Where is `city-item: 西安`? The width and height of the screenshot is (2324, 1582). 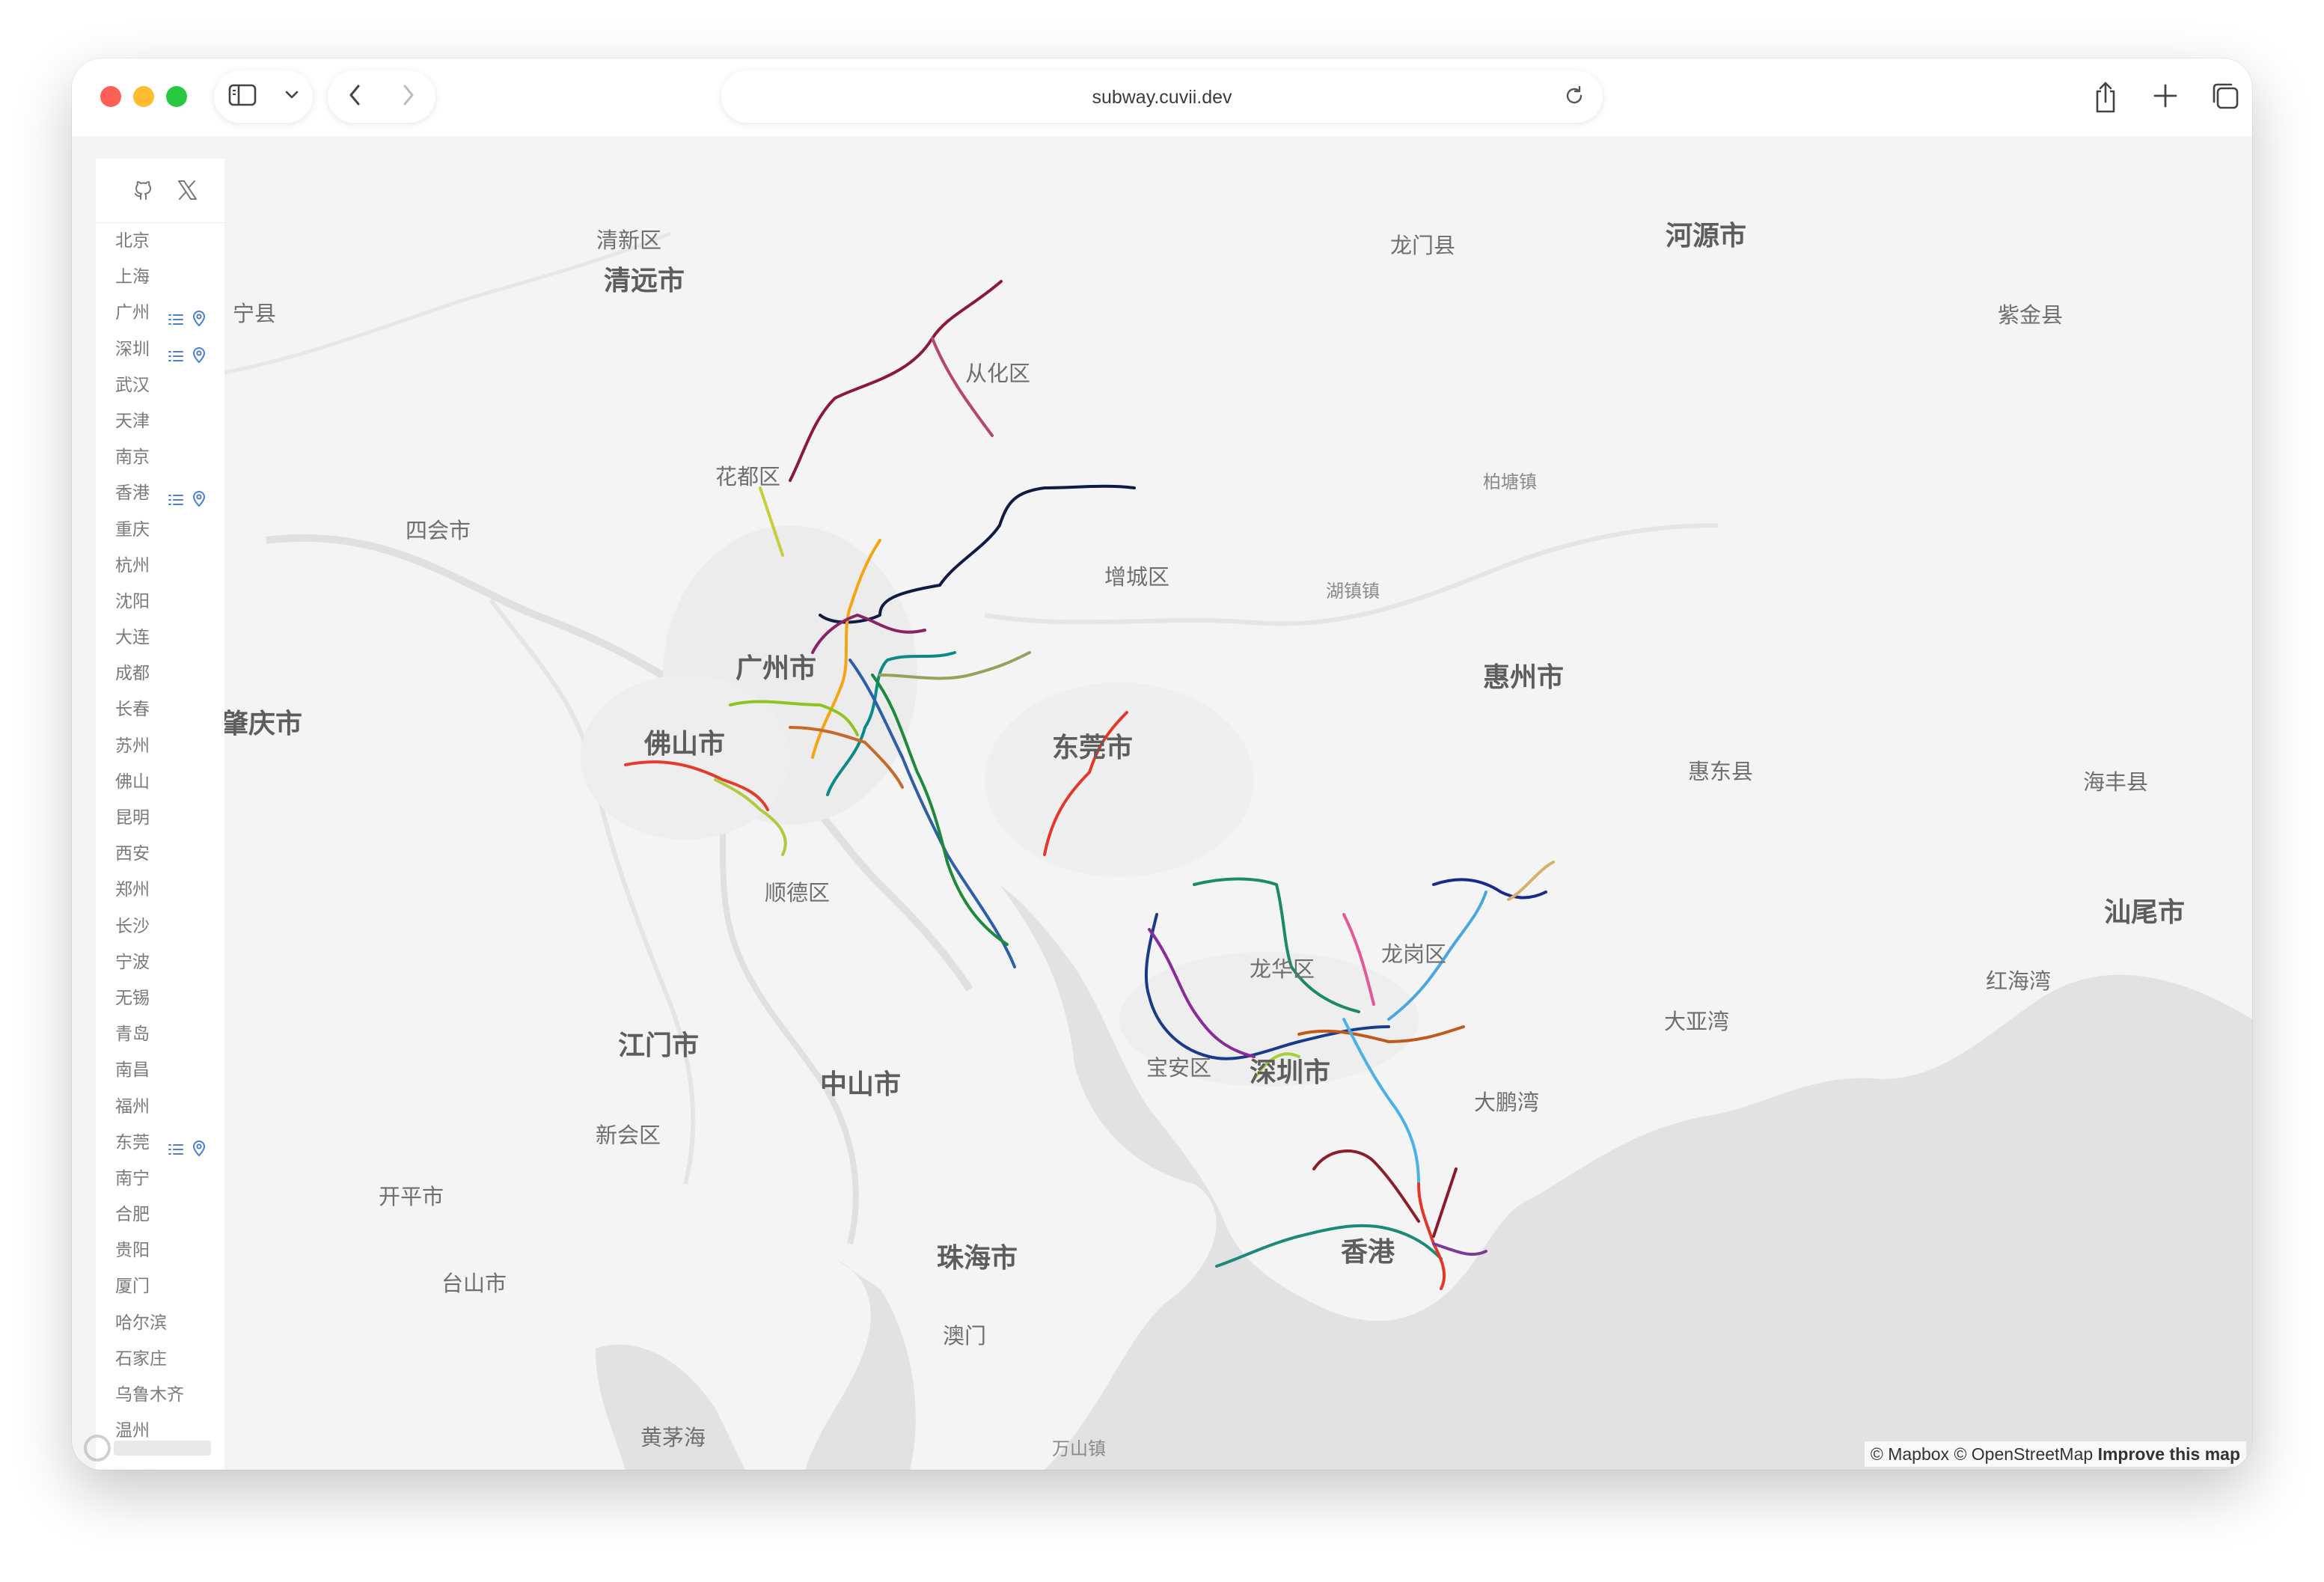 city-item: 西安 is located at coordinates (160, 854).